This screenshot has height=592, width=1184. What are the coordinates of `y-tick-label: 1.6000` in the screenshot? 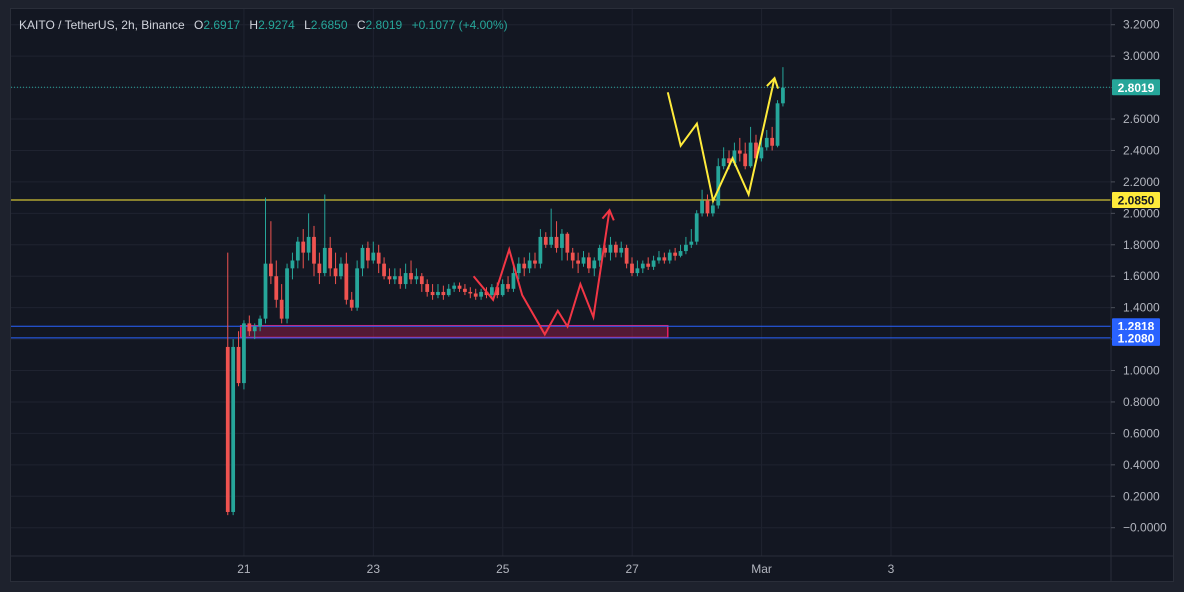 It's located at (1141, 276).